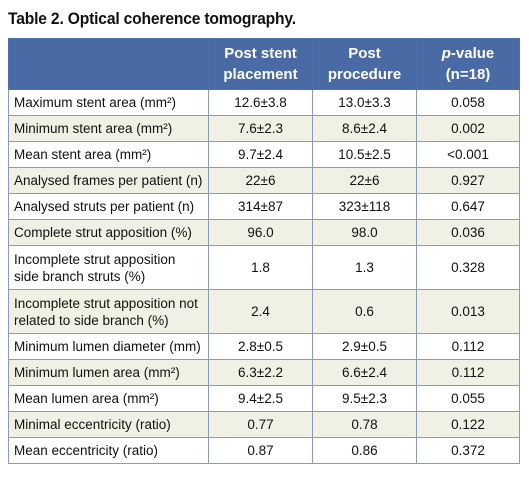 The height and width of the screenshot is (502, 529). What do you see at coordinates (364, 206) in the screenshot?
I see `post-procedure-value: 323±118` at bounding box center [364, 206].